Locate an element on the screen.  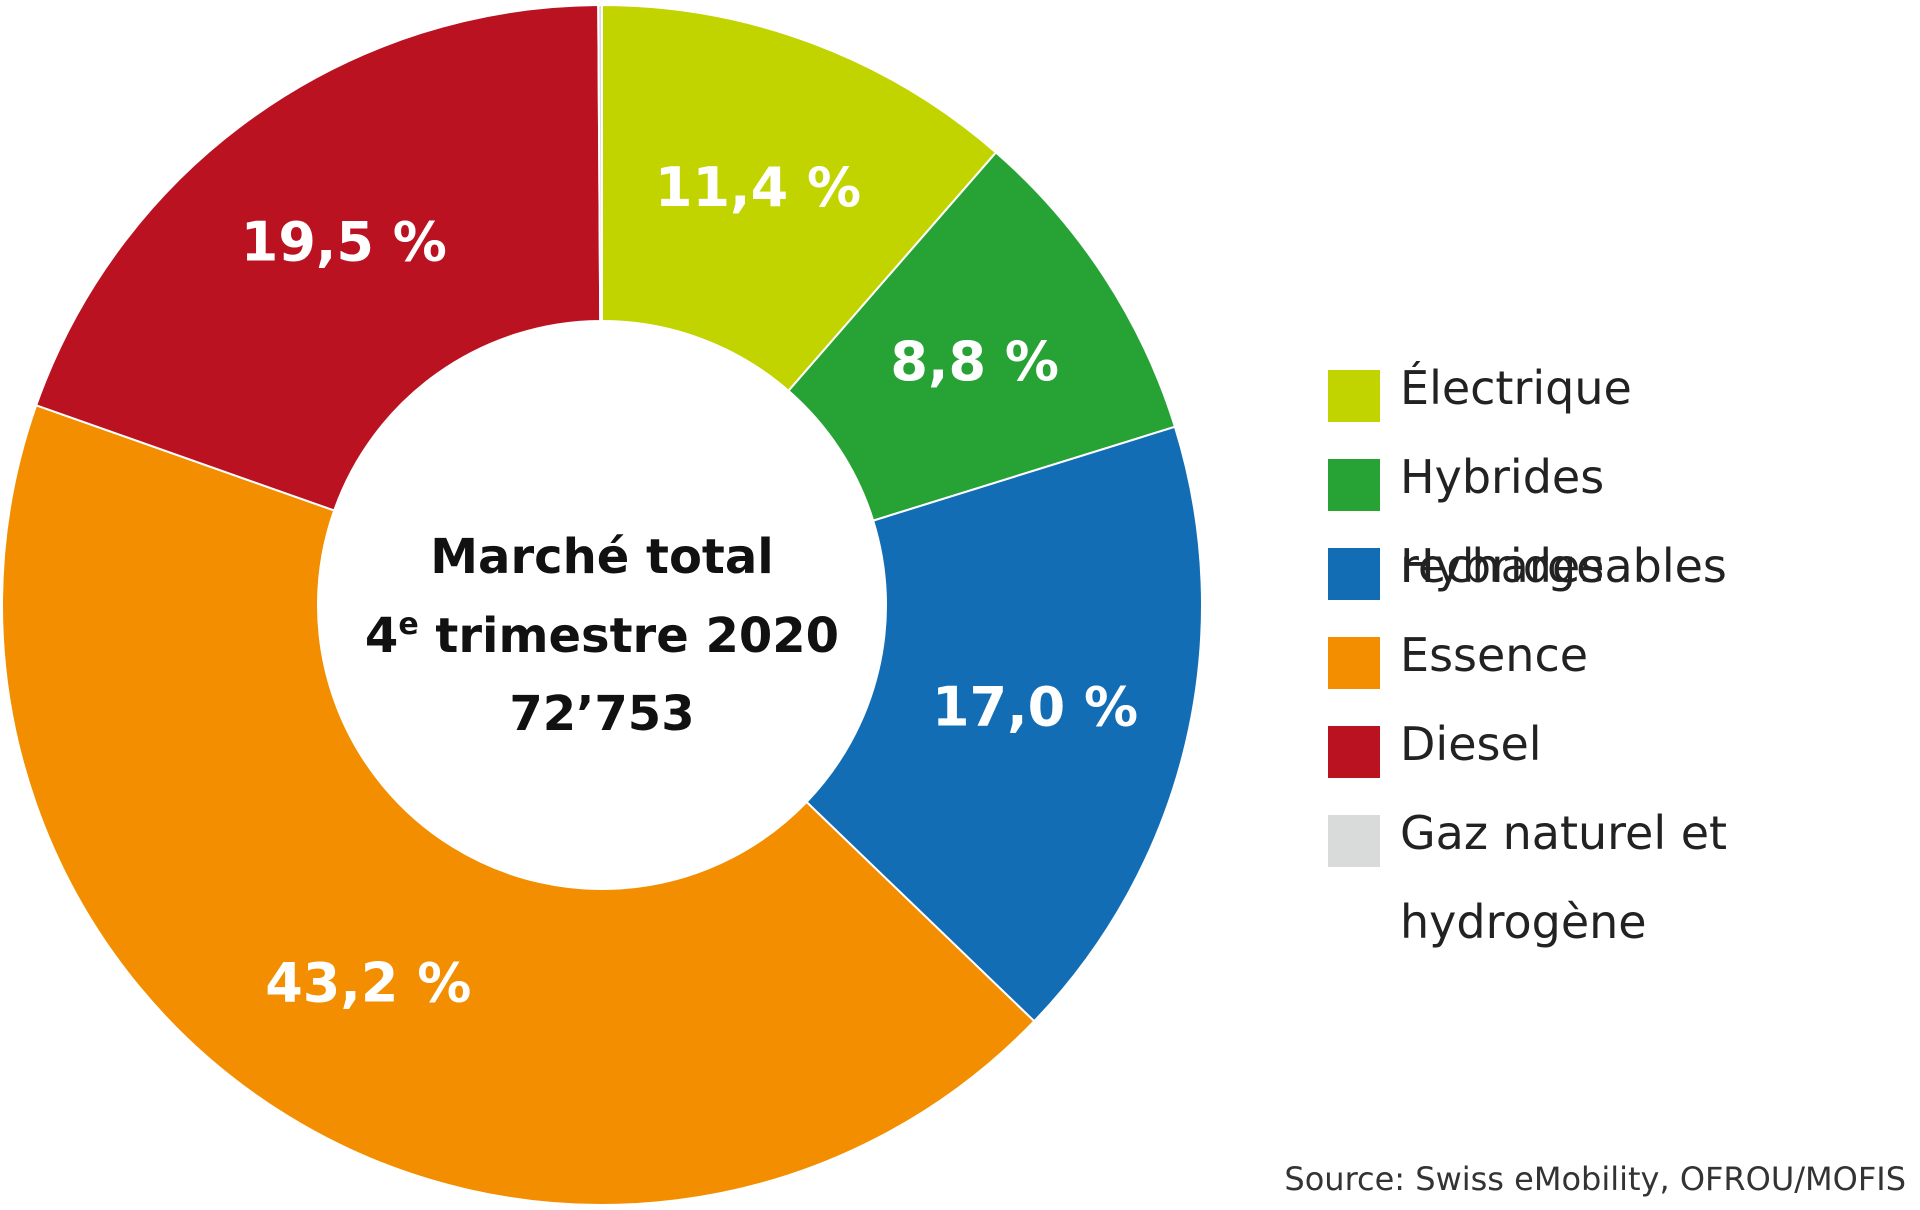
quarter-number: 4 is located at coordinates (381, 636).